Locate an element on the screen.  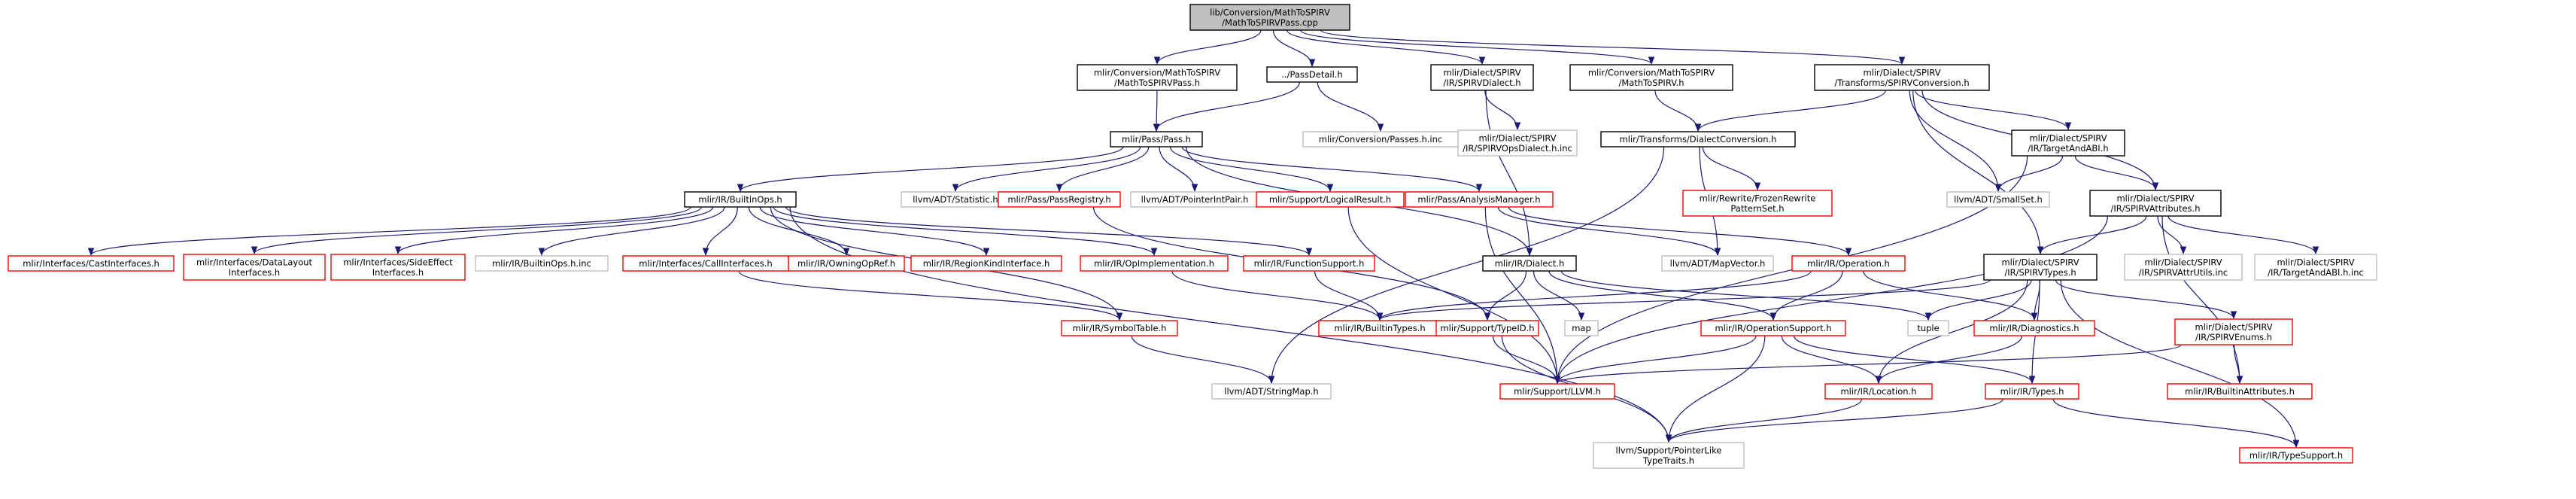
node-location: mlir/IR/Location.h is located at coordinates (1879, 391).